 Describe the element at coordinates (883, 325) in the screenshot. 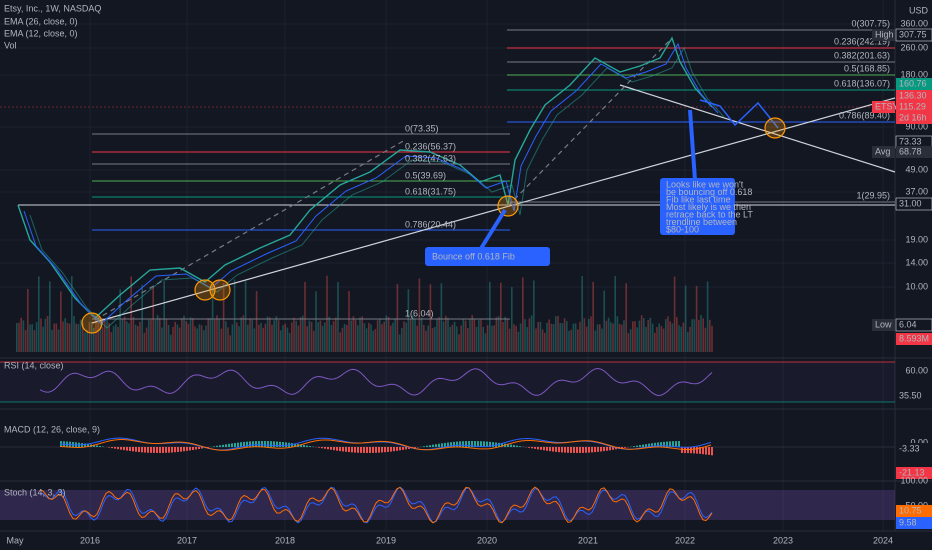

I see `badge-tag` at that location.